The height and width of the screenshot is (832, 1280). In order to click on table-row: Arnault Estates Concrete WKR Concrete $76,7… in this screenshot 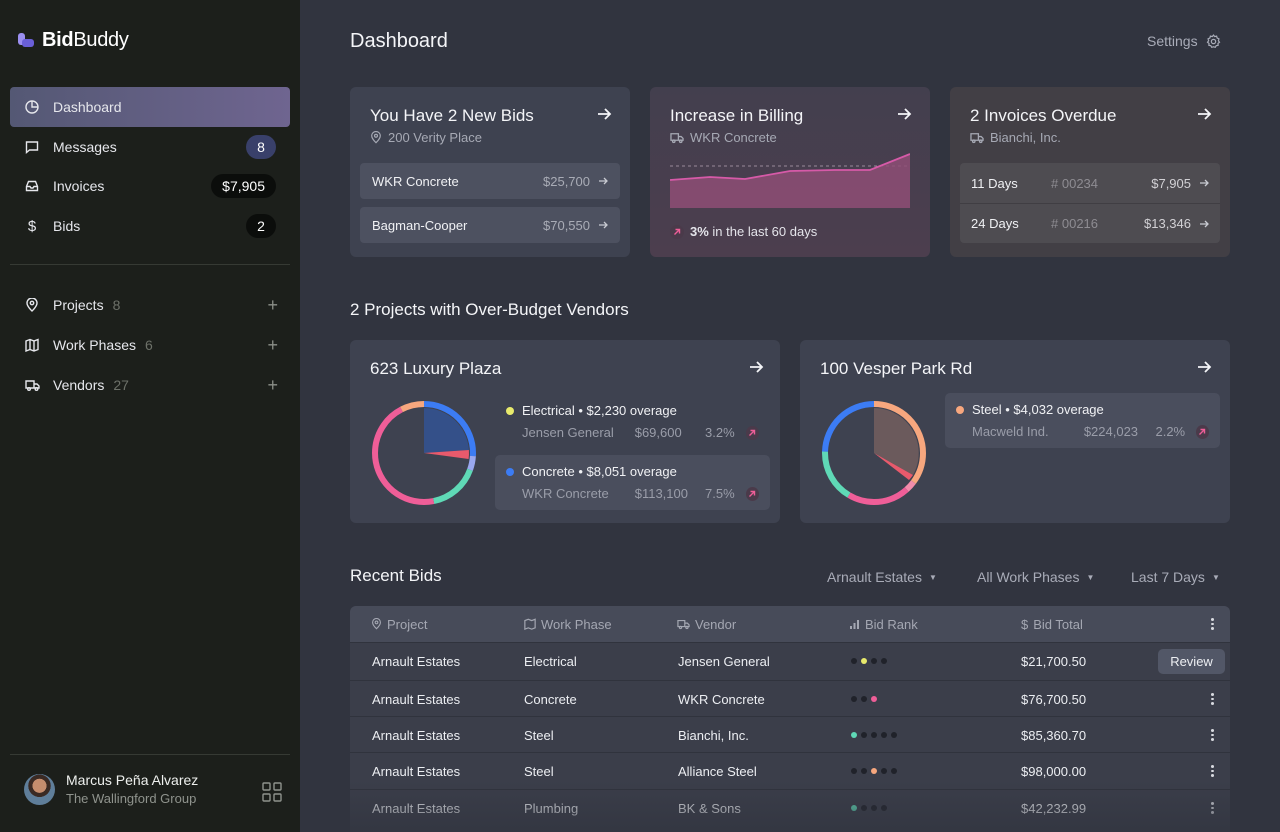, I will do `click(790, 698)`.